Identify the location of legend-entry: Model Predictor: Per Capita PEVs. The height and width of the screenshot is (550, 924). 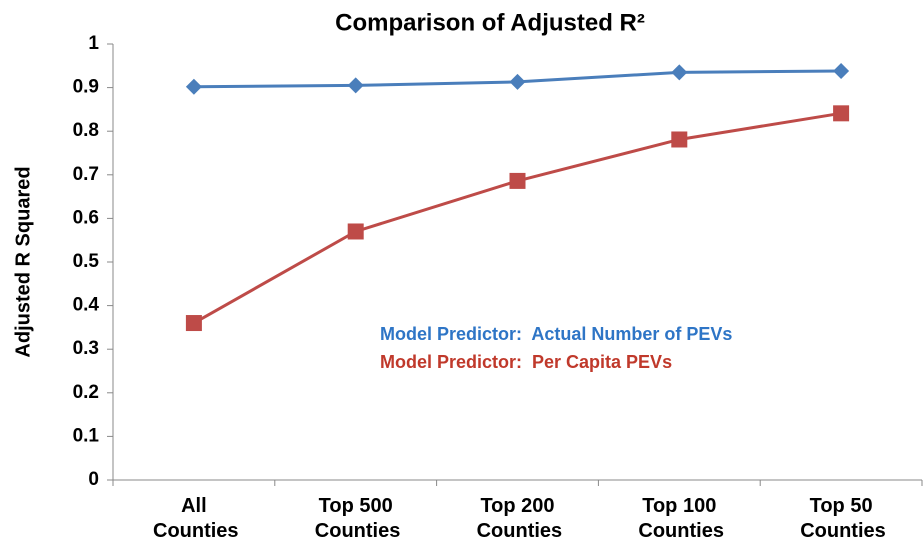
(526, 362).